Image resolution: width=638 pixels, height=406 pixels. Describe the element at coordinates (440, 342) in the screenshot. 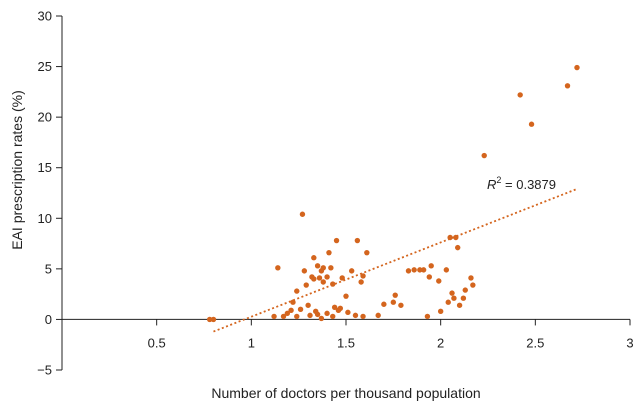

I see `x-tick-label: 2` at that location.